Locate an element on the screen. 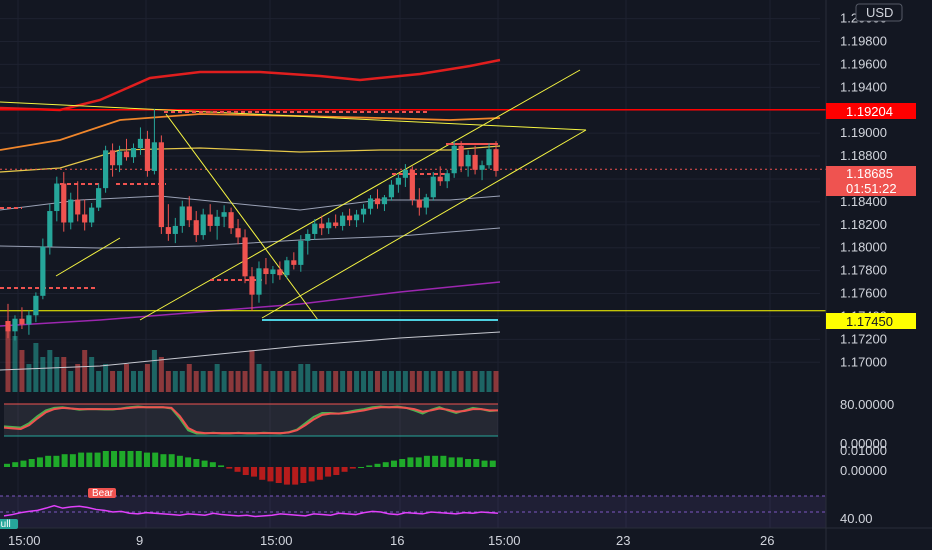  stoch-tick: 80.00000 is located at coordinates (867, 404).